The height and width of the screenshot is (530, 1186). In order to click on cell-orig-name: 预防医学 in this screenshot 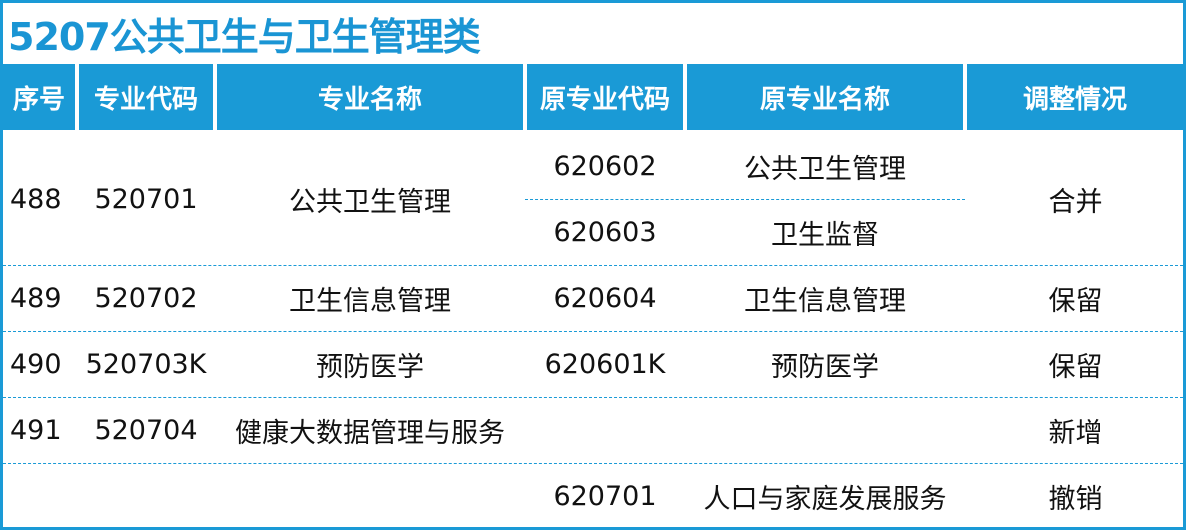, I will do `click(825, 367)`.